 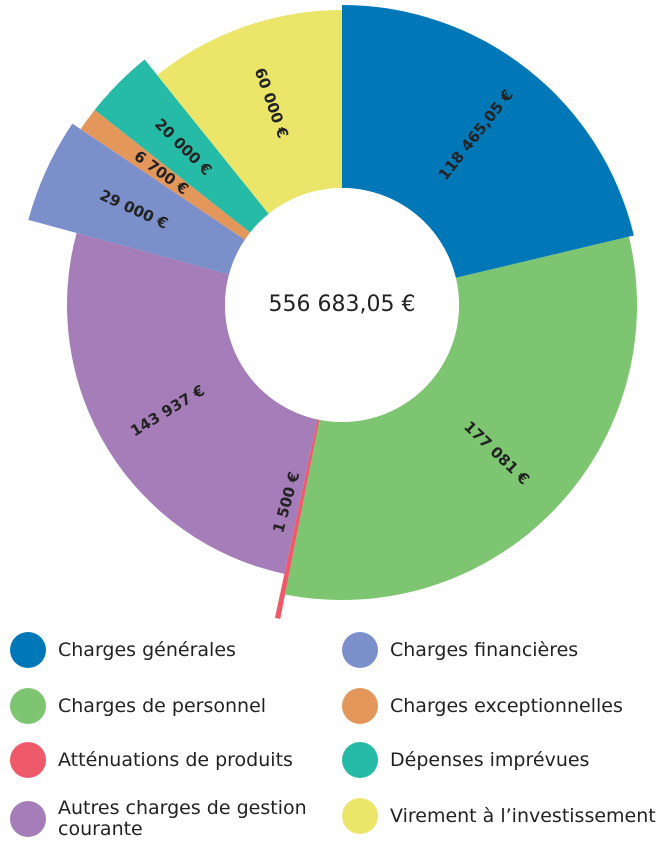 What do you see at coordinates (162, 705) in the screenshot?
I see `legend-label: Charges de personnel` at bounding box center [162, 705].